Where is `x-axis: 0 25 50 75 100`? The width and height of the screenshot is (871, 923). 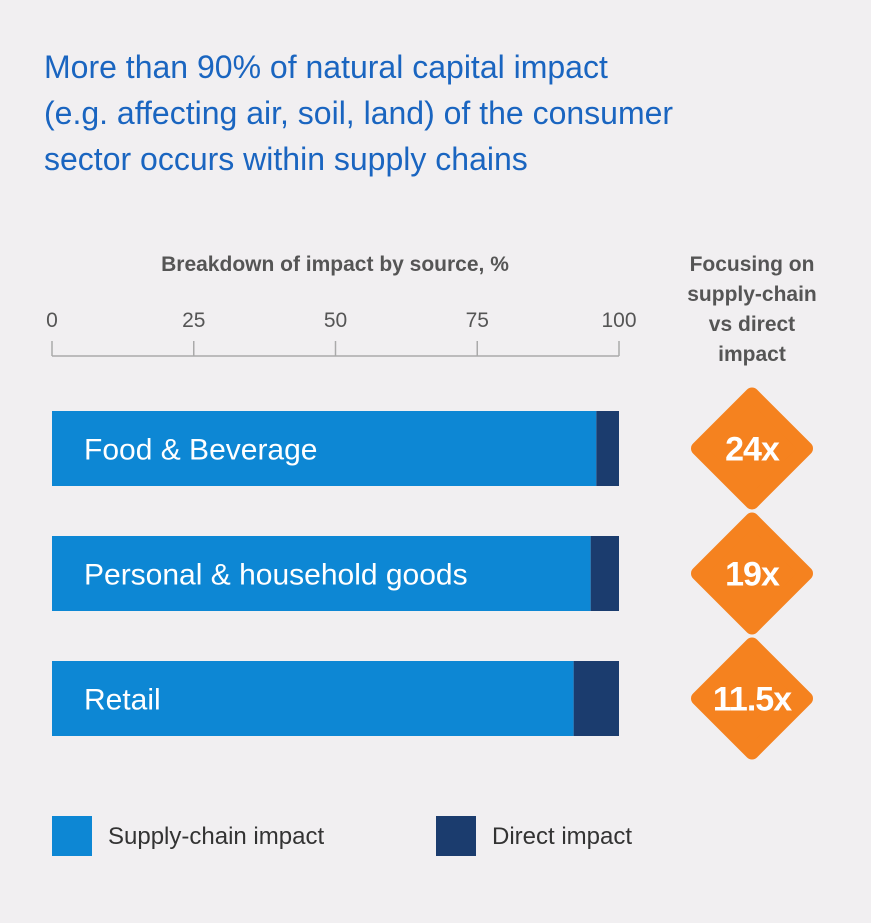 x-axis: 0 25 50 75 100 is located at coordinates (341, 333).